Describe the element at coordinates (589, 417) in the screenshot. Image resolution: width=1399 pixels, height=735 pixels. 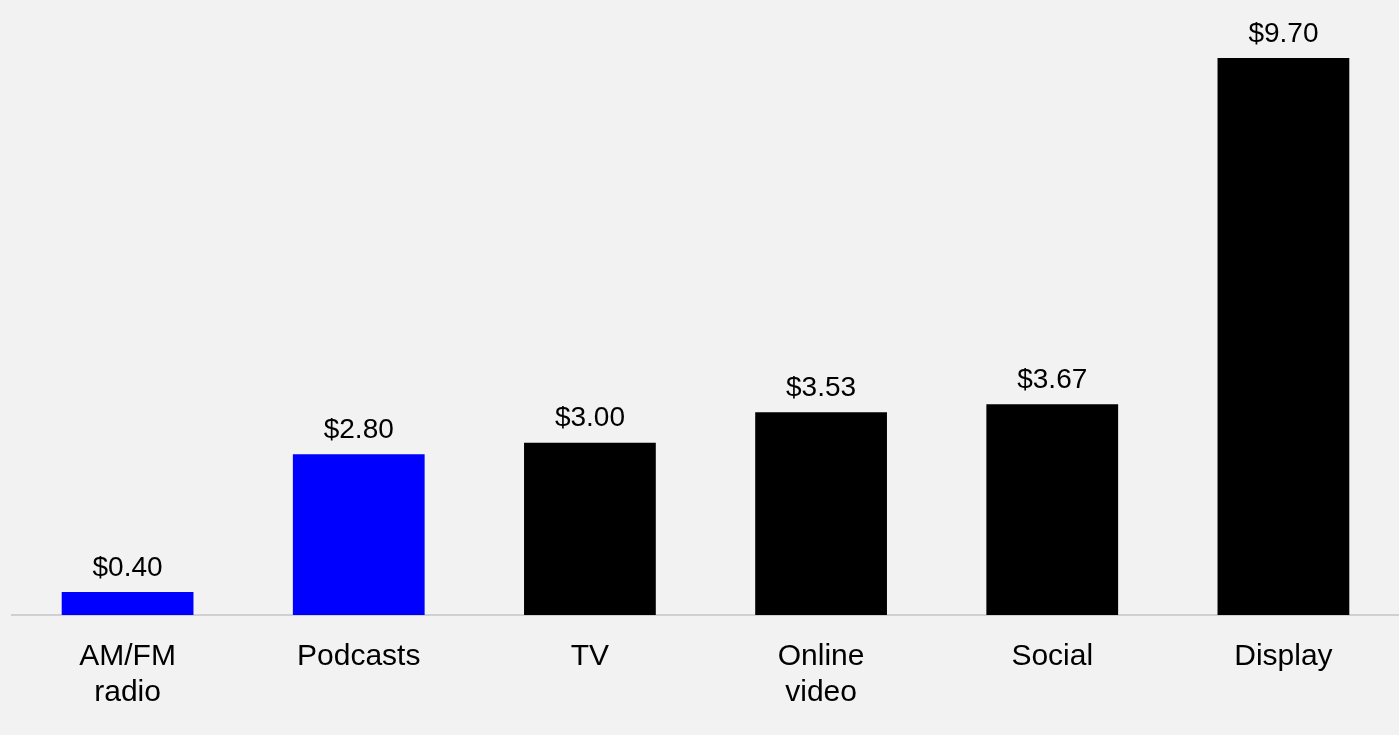
I see `data-label: $3.00` at that location.